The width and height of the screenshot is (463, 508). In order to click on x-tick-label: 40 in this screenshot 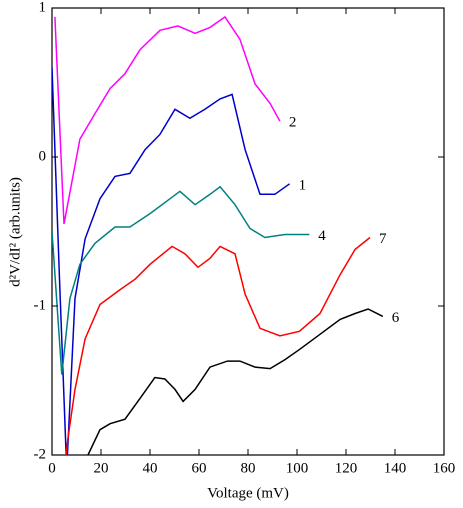, I will do `click(150, 468)`.